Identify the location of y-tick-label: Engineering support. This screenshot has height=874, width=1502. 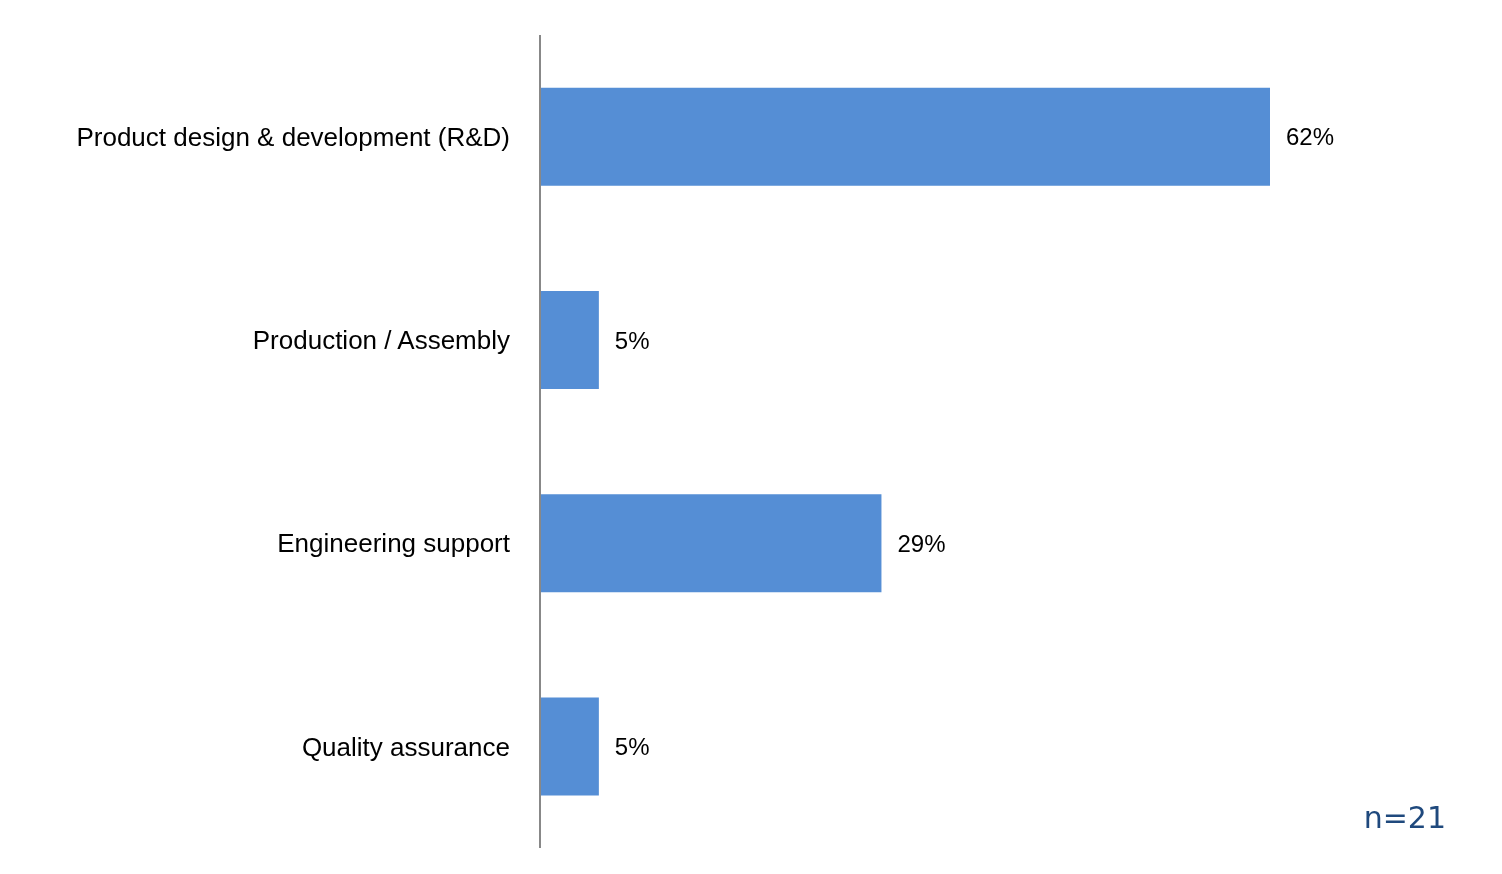
(394, 543).